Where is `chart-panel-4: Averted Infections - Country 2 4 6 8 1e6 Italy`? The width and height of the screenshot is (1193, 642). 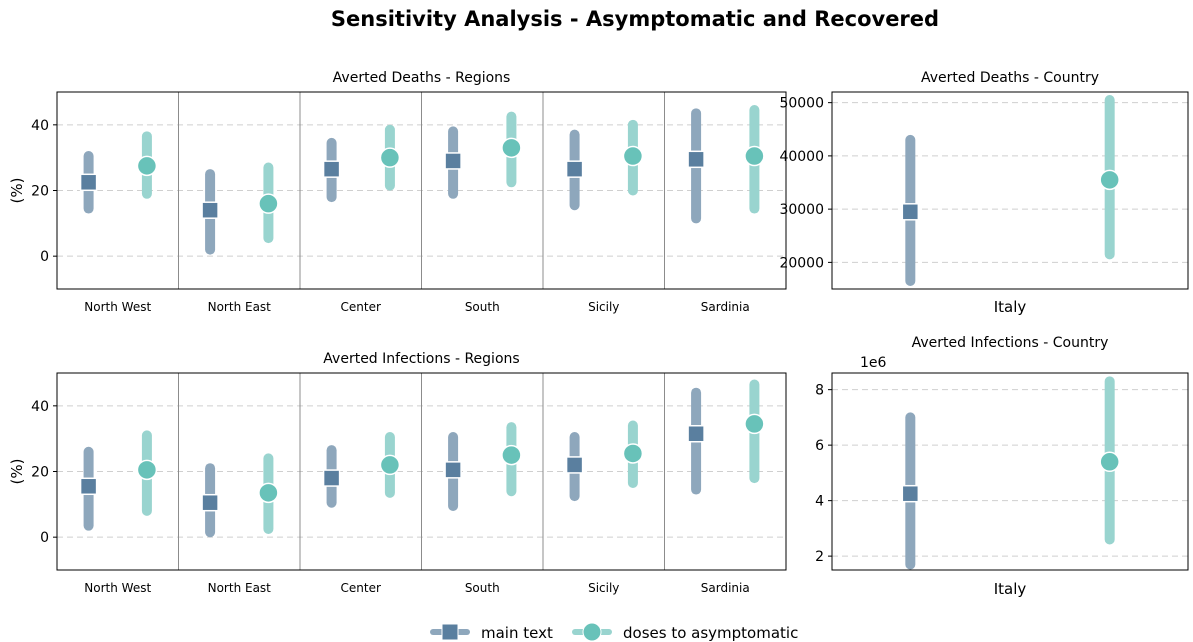 chart-panel-4: Averted Infections - Country 2 4 6 8 1e6 Italy is located at coordinates (1002, 466).